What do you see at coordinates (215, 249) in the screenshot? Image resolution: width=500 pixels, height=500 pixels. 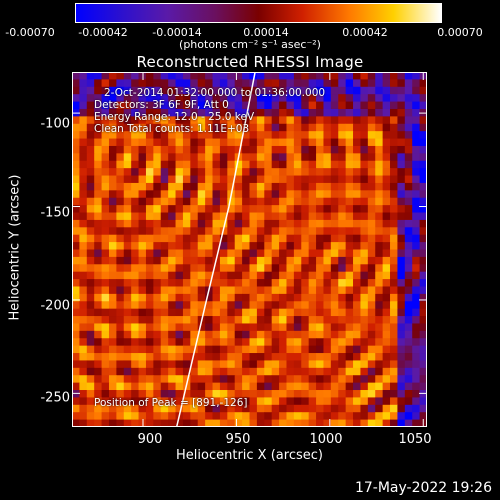 I see `solar-limb-curve` at bounding box center [215, 249].